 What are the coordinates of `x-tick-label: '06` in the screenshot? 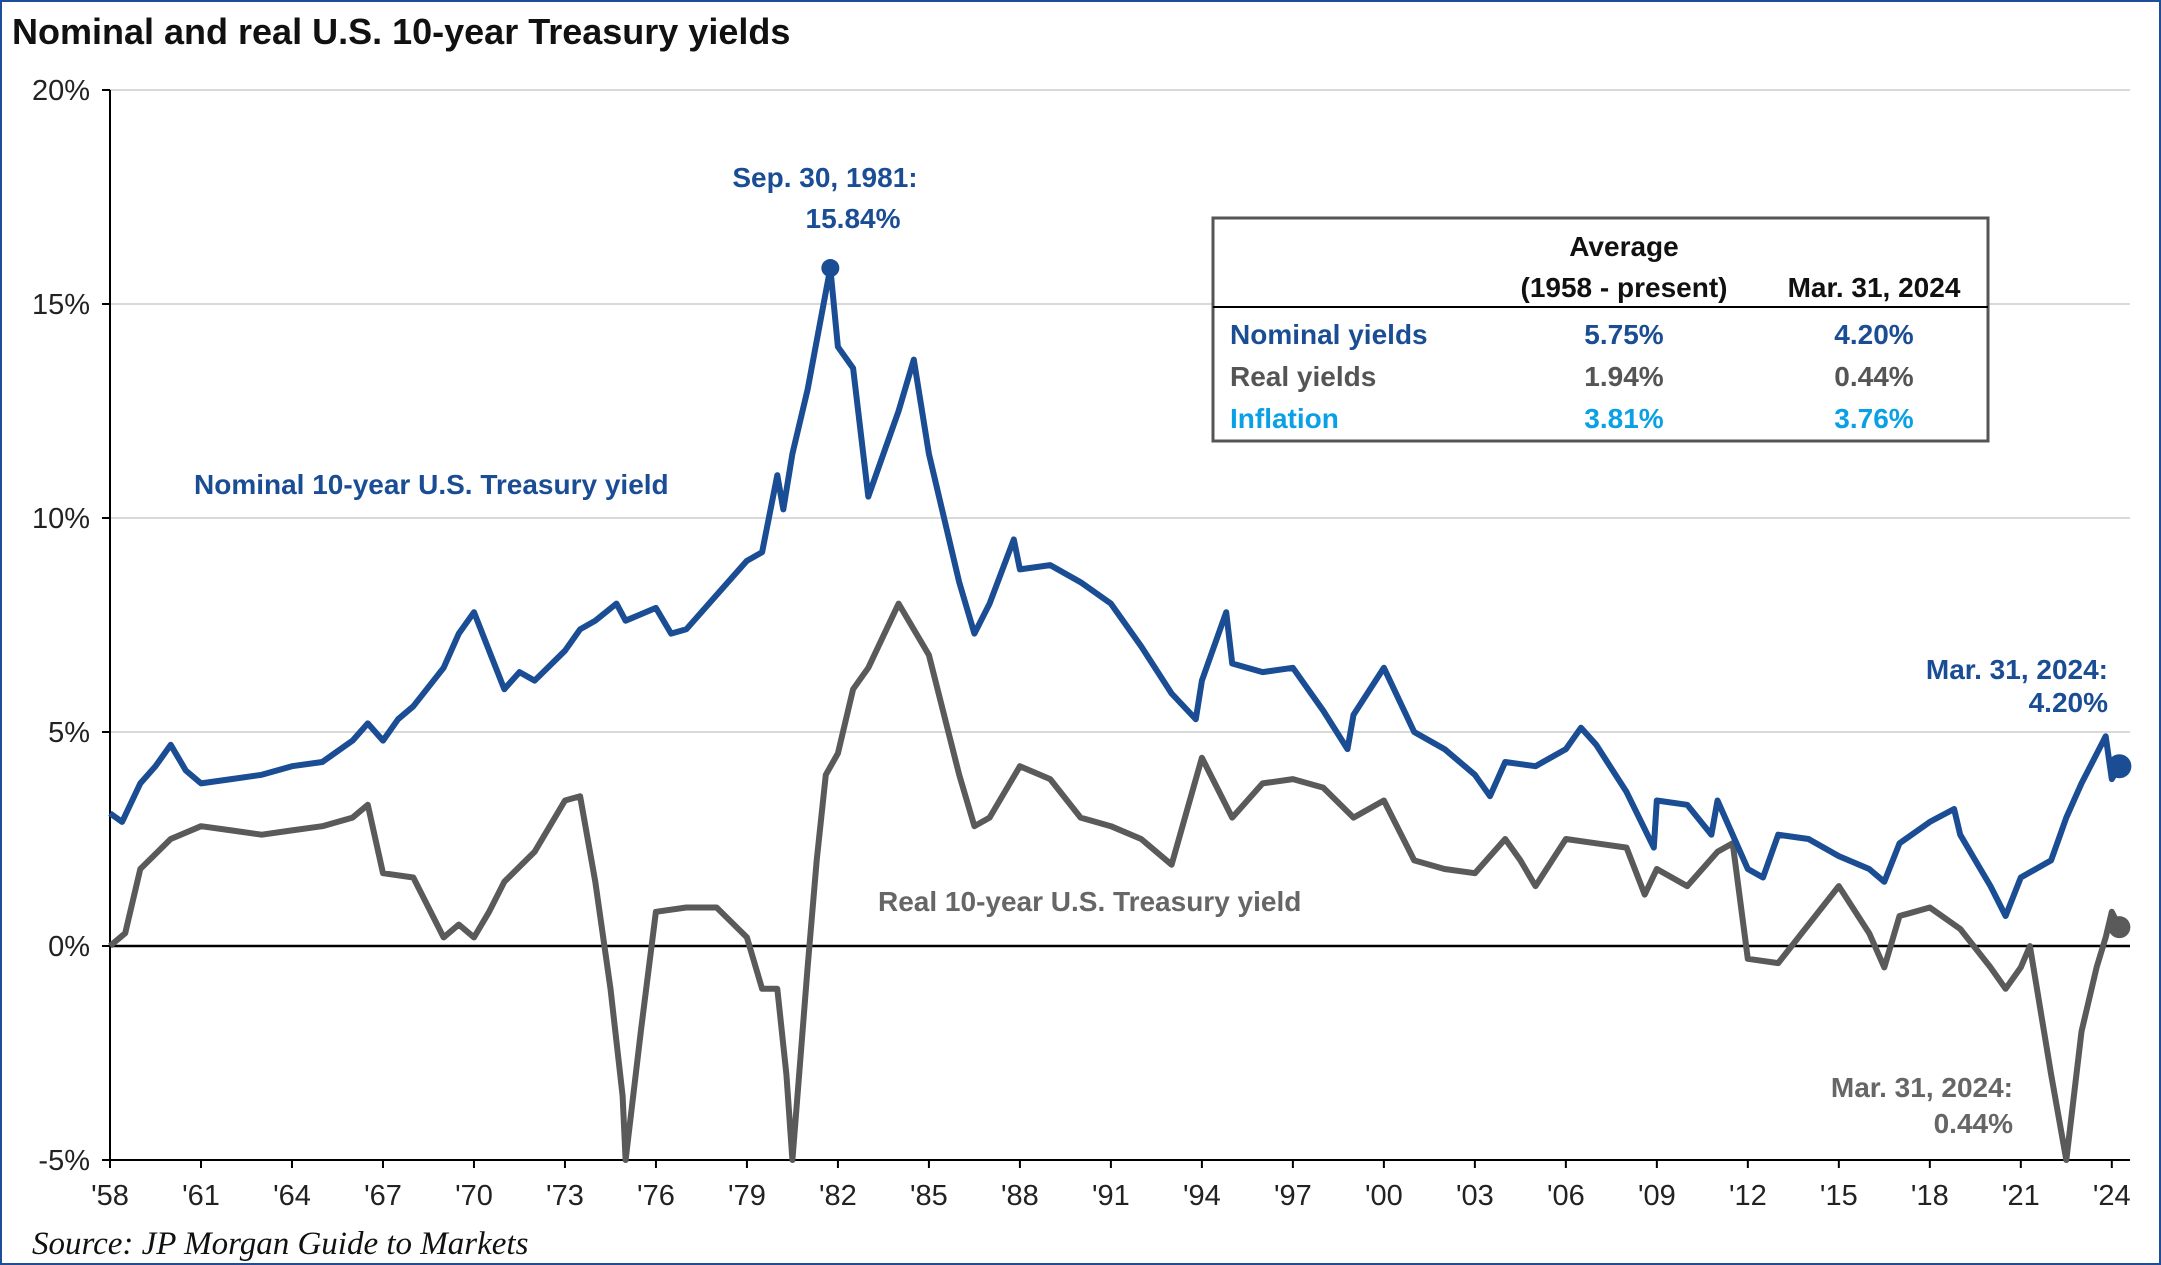 It's located at (1566, 1196).